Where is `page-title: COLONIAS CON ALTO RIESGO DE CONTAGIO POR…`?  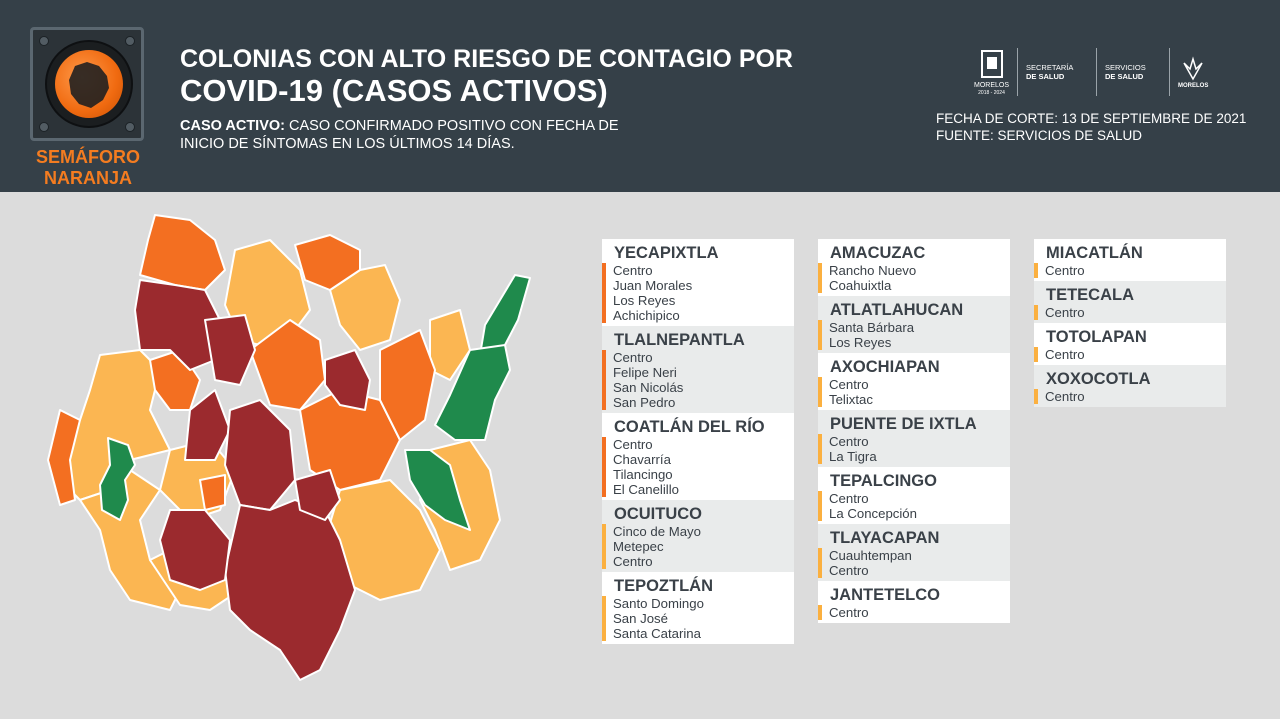 page-title: COLONIAS CON ALTO RIESGO DE CONTAGIO POR… is located at coordinates (486, 76).